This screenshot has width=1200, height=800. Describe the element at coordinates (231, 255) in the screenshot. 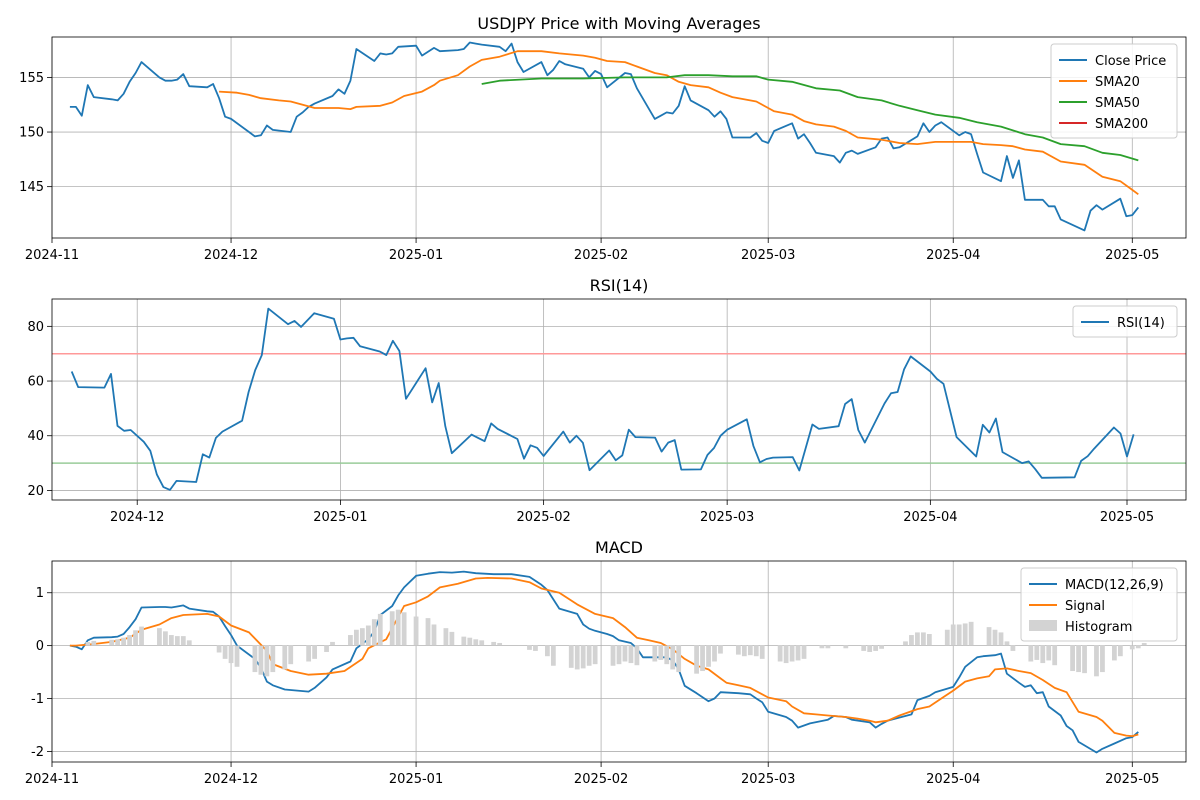

I see `x-tick-label: 2024-12` at that location.